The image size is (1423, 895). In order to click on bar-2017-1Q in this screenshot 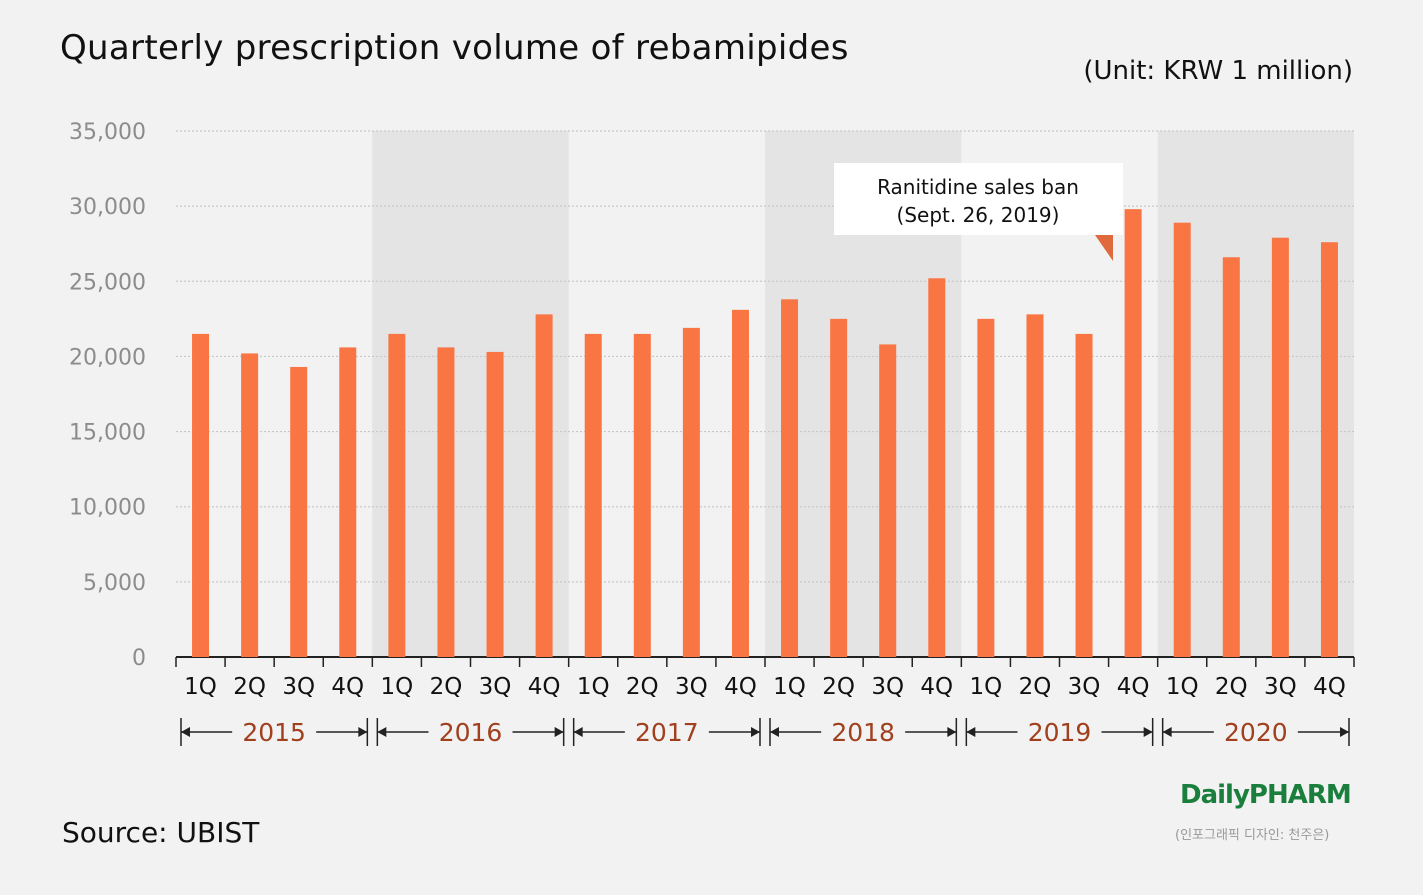, I will do `click(593, 495)`.